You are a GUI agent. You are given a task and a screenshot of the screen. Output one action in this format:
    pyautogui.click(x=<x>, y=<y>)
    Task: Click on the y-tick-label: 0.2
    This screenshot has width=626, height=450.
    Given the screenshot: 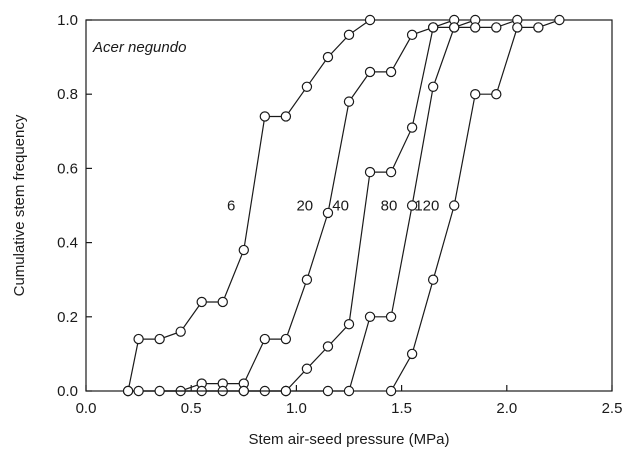 What is the action you would take?
    pyautogui.click(x=67, y=317)
    